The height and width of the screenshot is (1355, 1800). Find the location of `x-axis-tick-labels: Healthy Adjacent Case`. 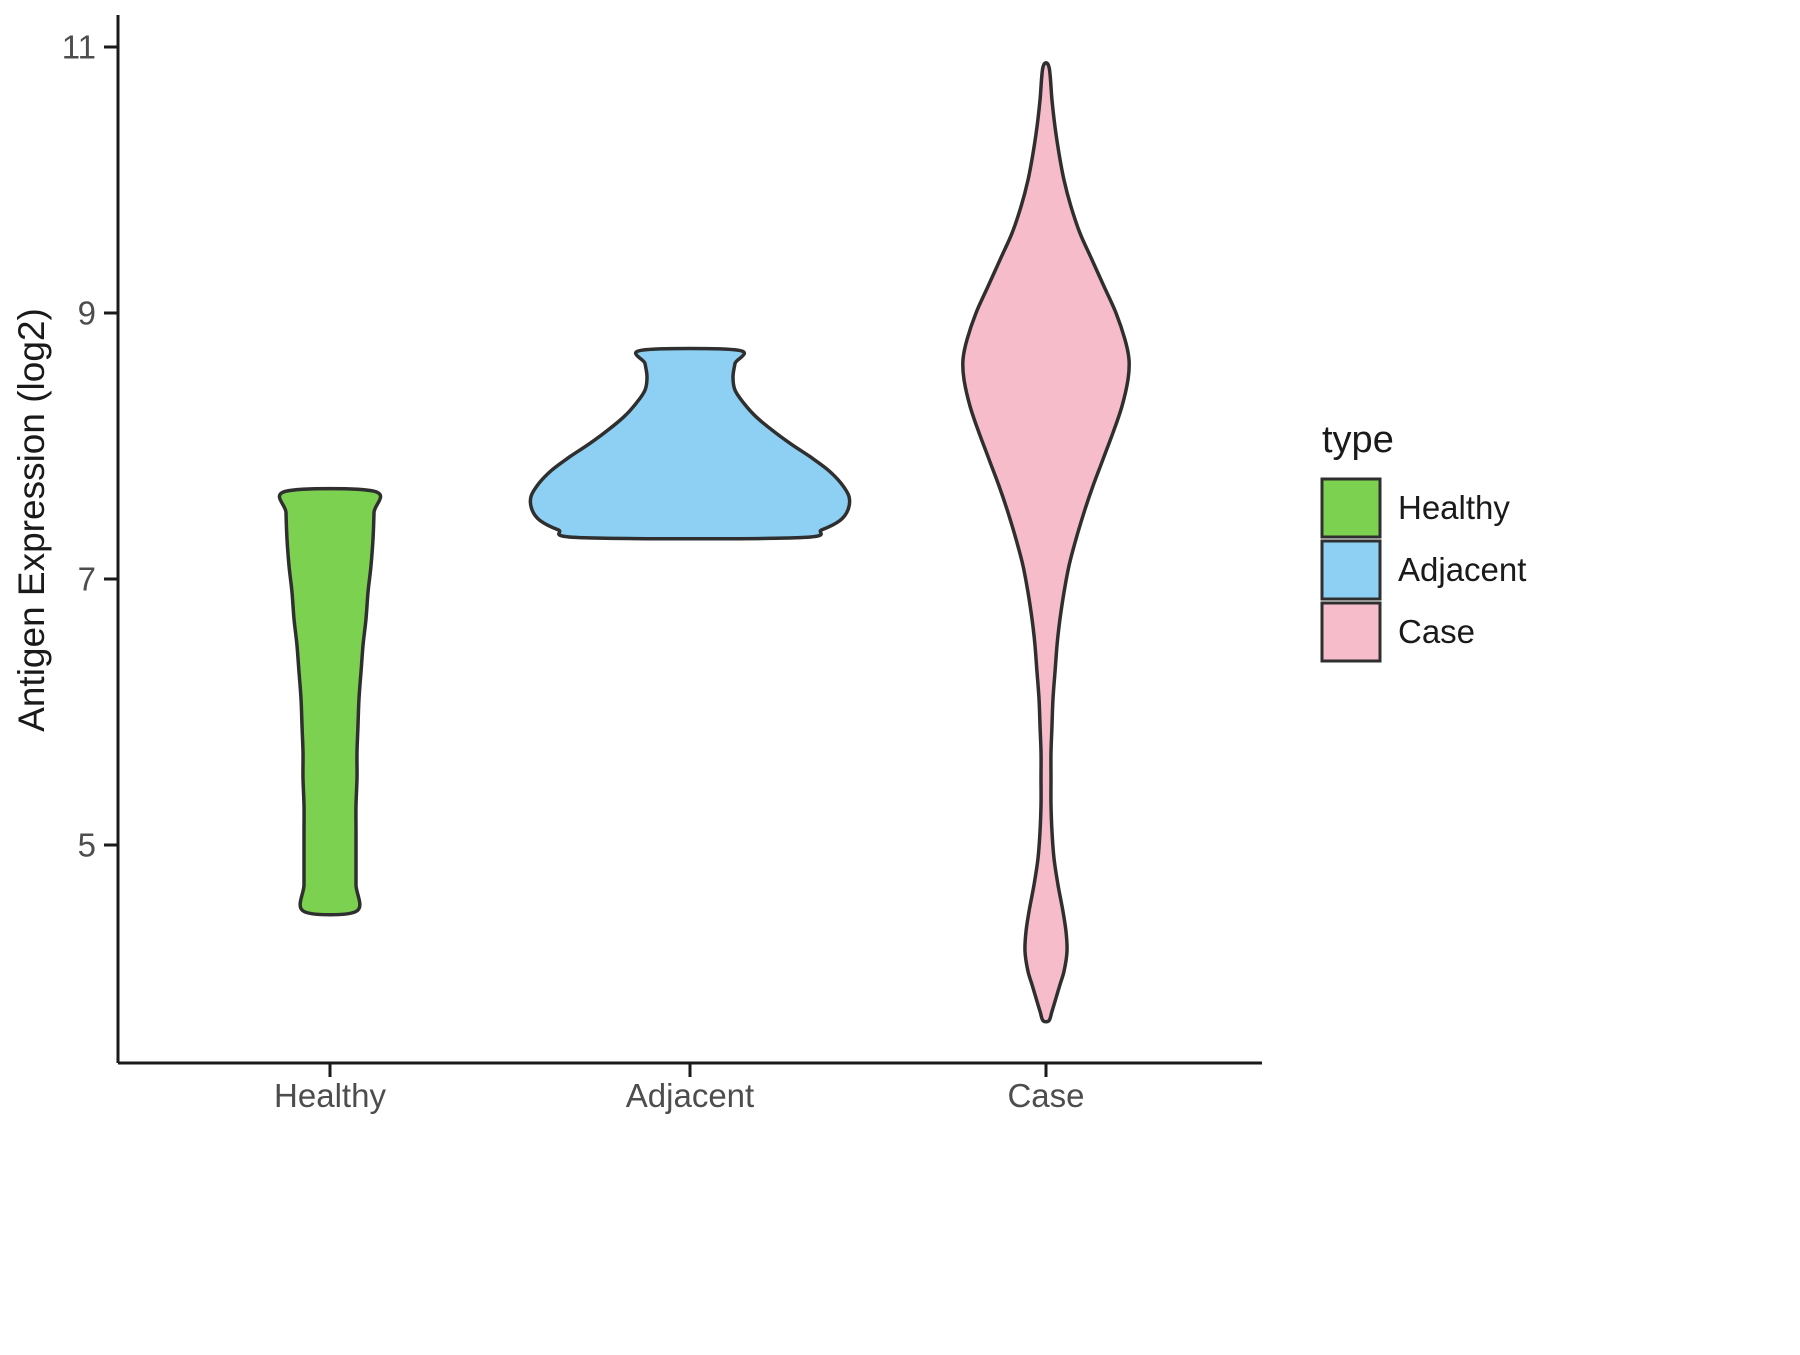

x-axis-tick-labels: Healthy Adjacent Case is located at coordinates (679, 1095).